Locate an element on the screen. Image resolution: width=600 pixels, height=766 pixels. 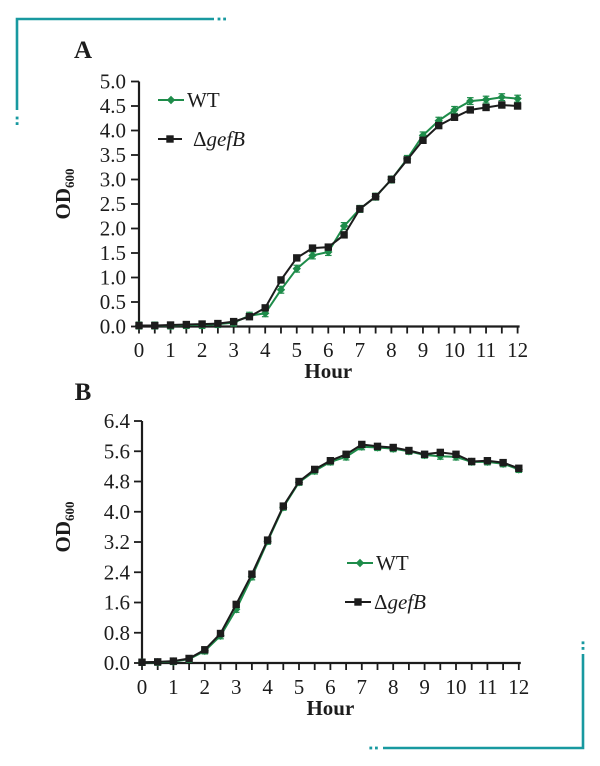
panel-b-x-tick-label: 1 is located at coordinates (173, 687).